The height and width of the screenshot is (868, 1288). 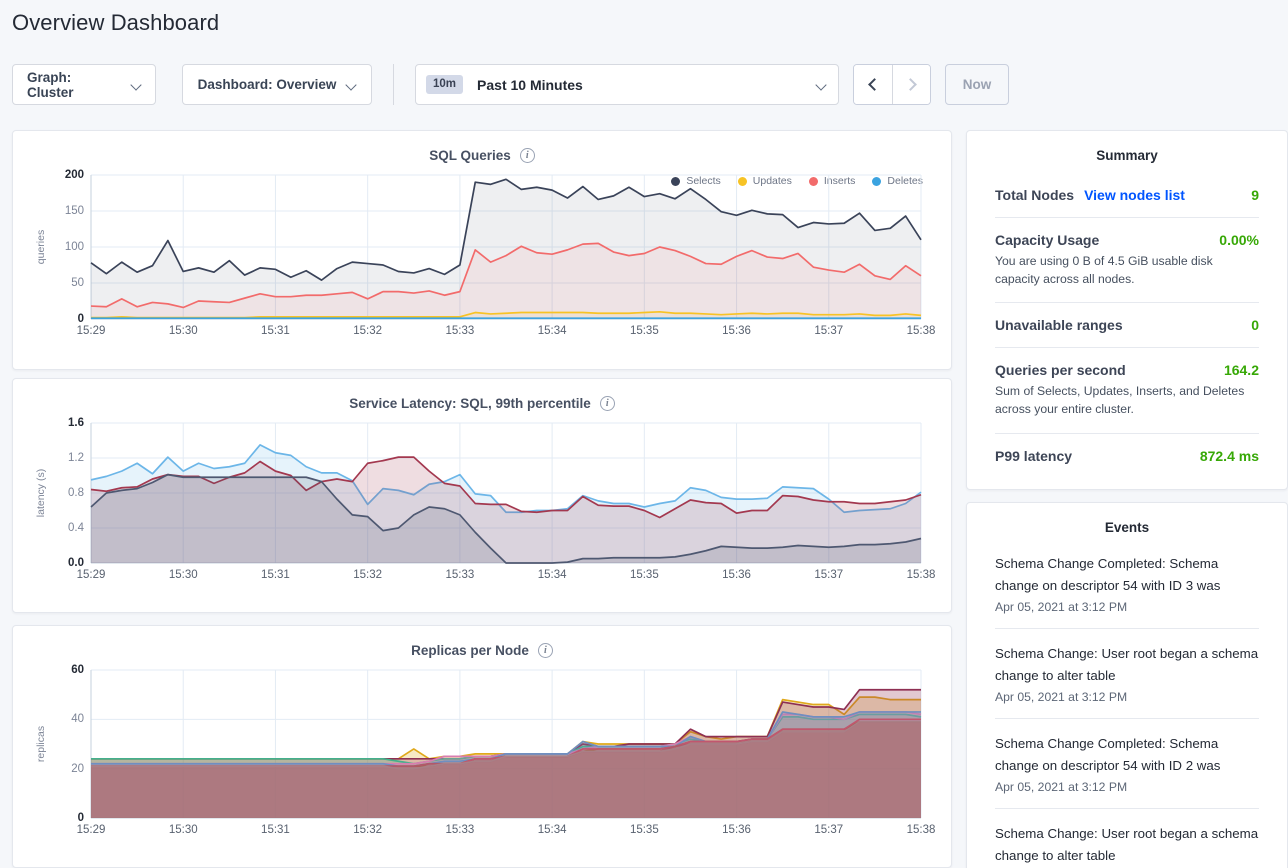 I want to click on next-range-button, so click(x=911, y=84).